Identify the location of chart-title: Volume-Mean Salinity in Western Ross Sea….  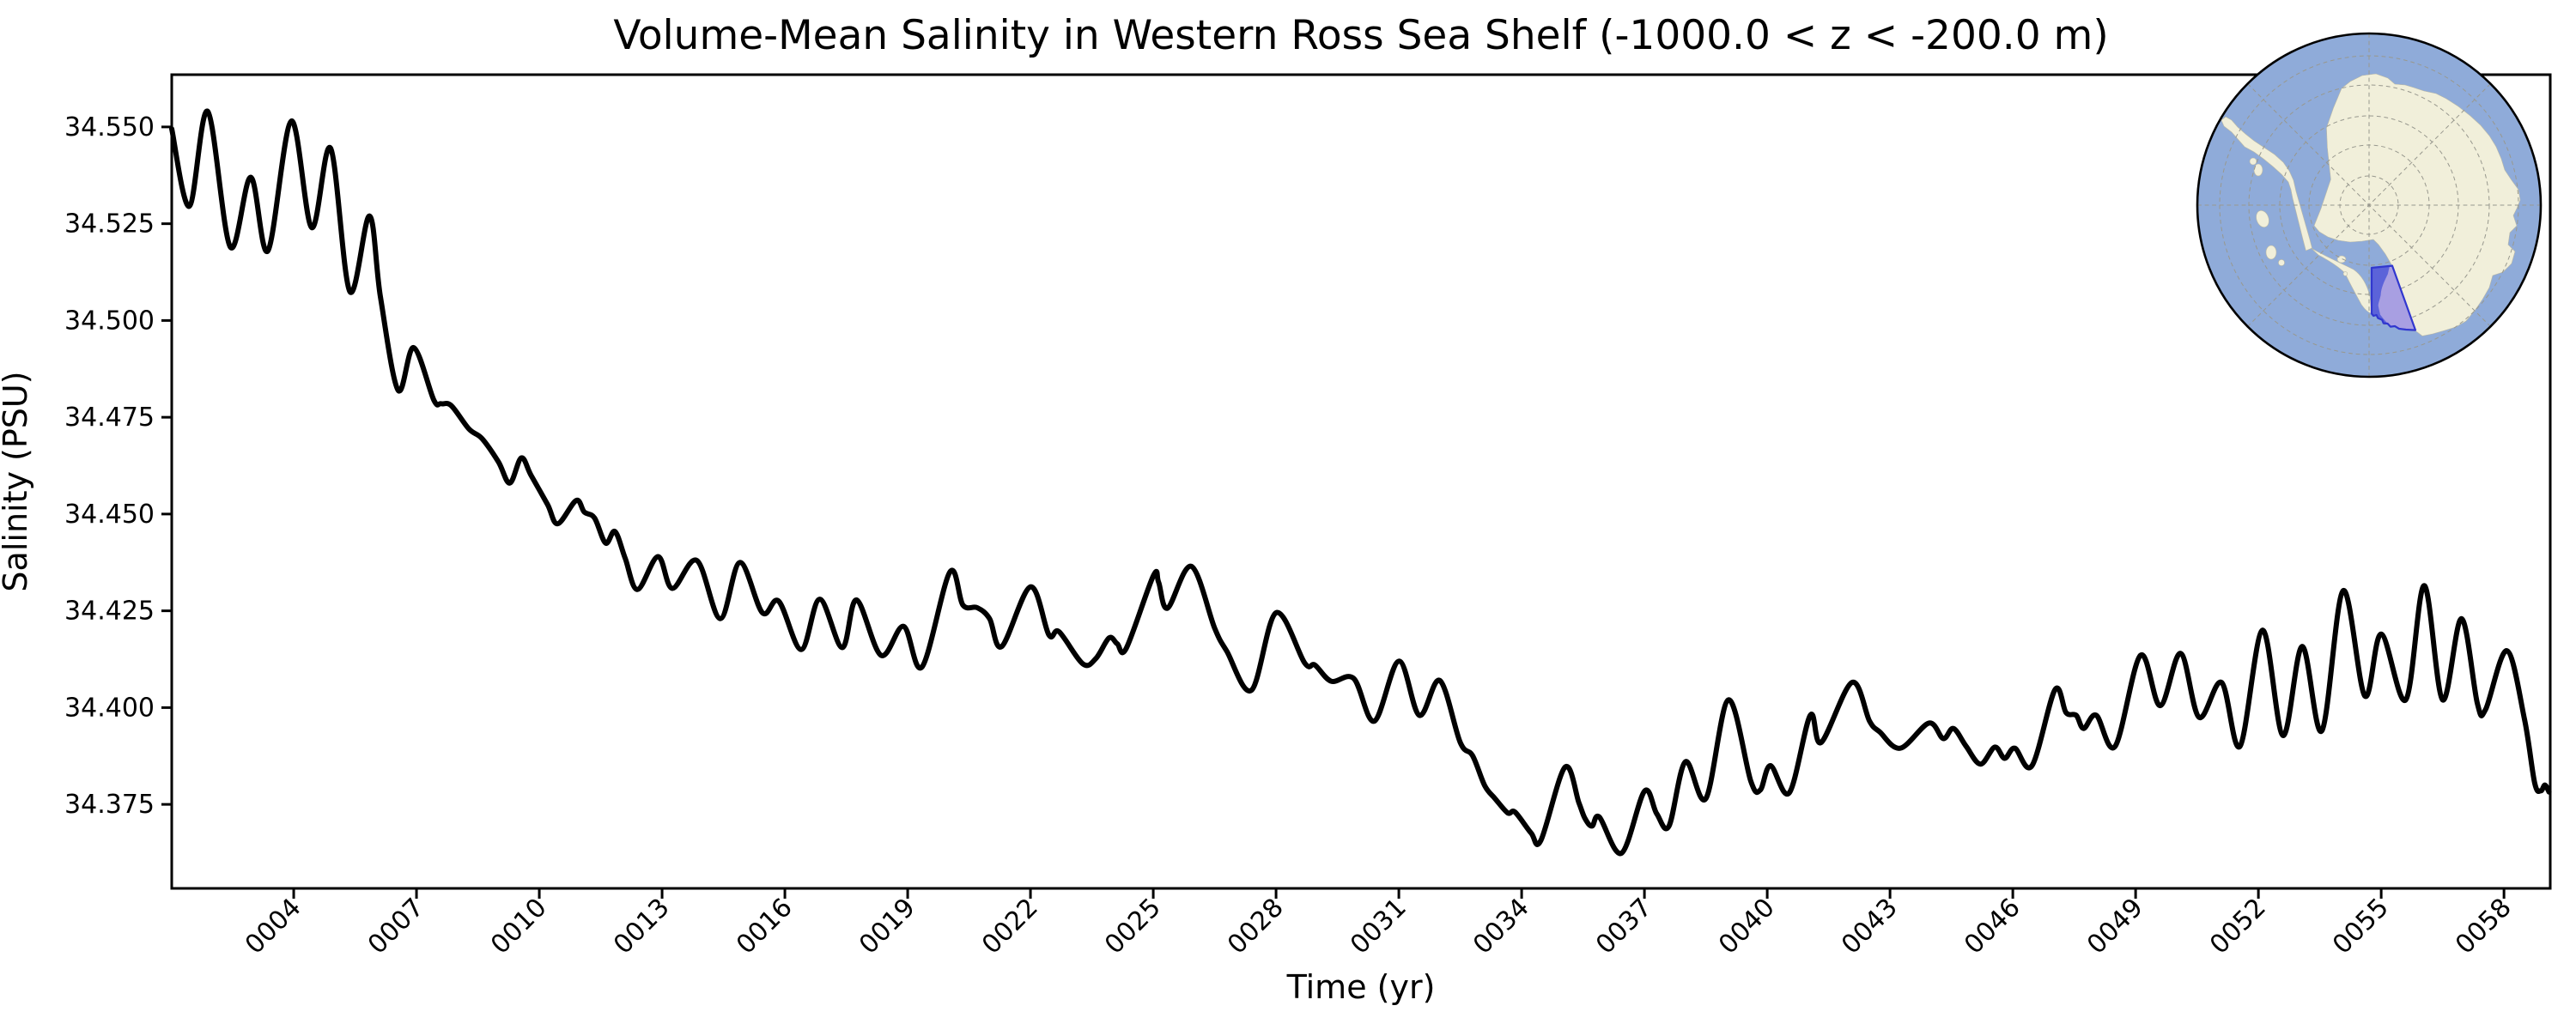
(1361, 35).